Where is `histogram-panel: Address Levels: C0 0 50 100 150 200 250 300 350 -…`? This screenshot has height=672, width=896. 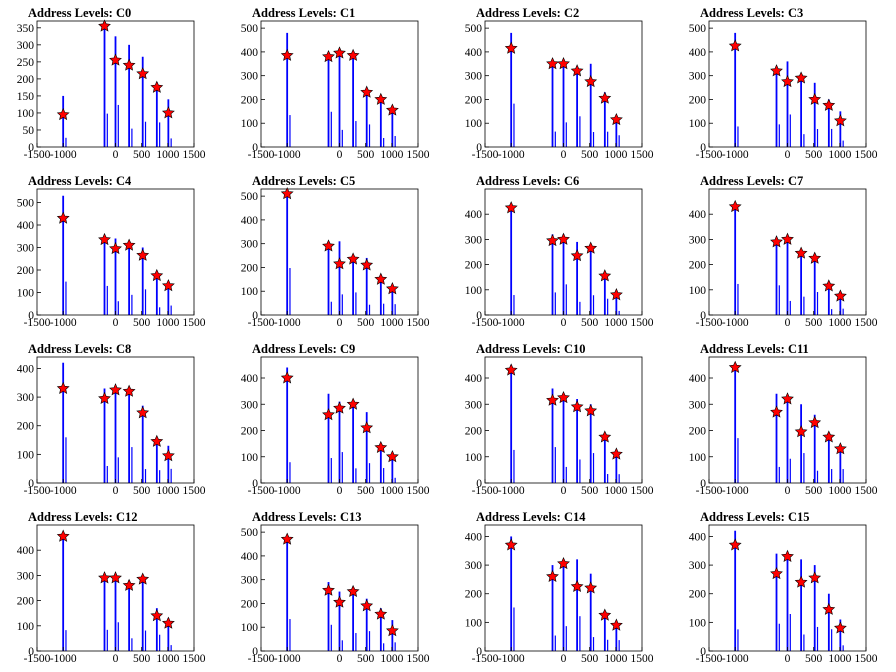
histogram-panel: Address Levels: C0 0 50 100 150 200 250 300 350 -… is located at coordinates (112, 84).